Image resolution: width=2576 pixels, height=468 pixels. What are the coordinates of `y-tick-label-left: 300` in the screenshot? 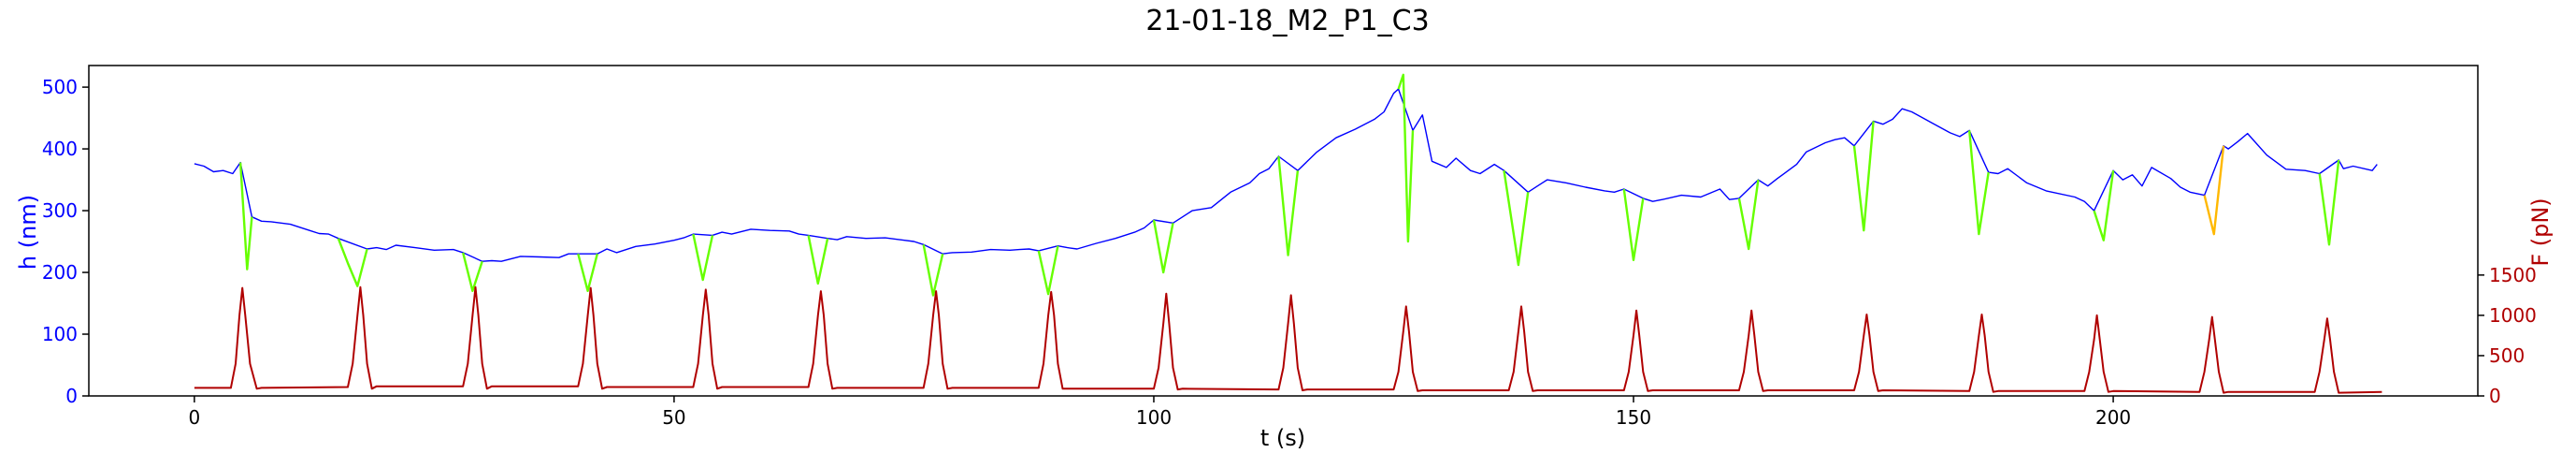 It's located at (60, 210).